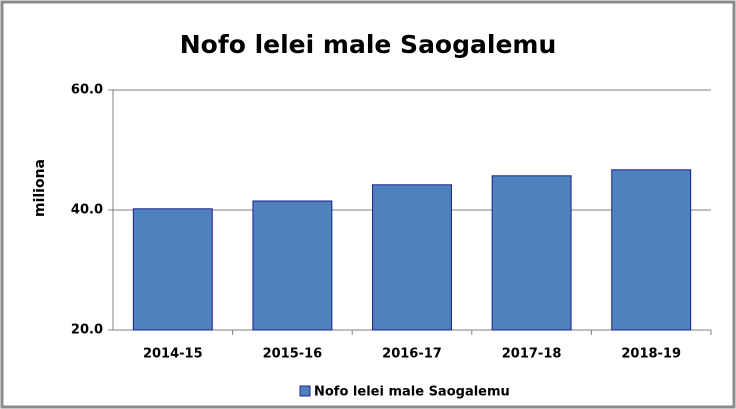  I want to click on x-tick-label: 2018-19, so click(651, 354).